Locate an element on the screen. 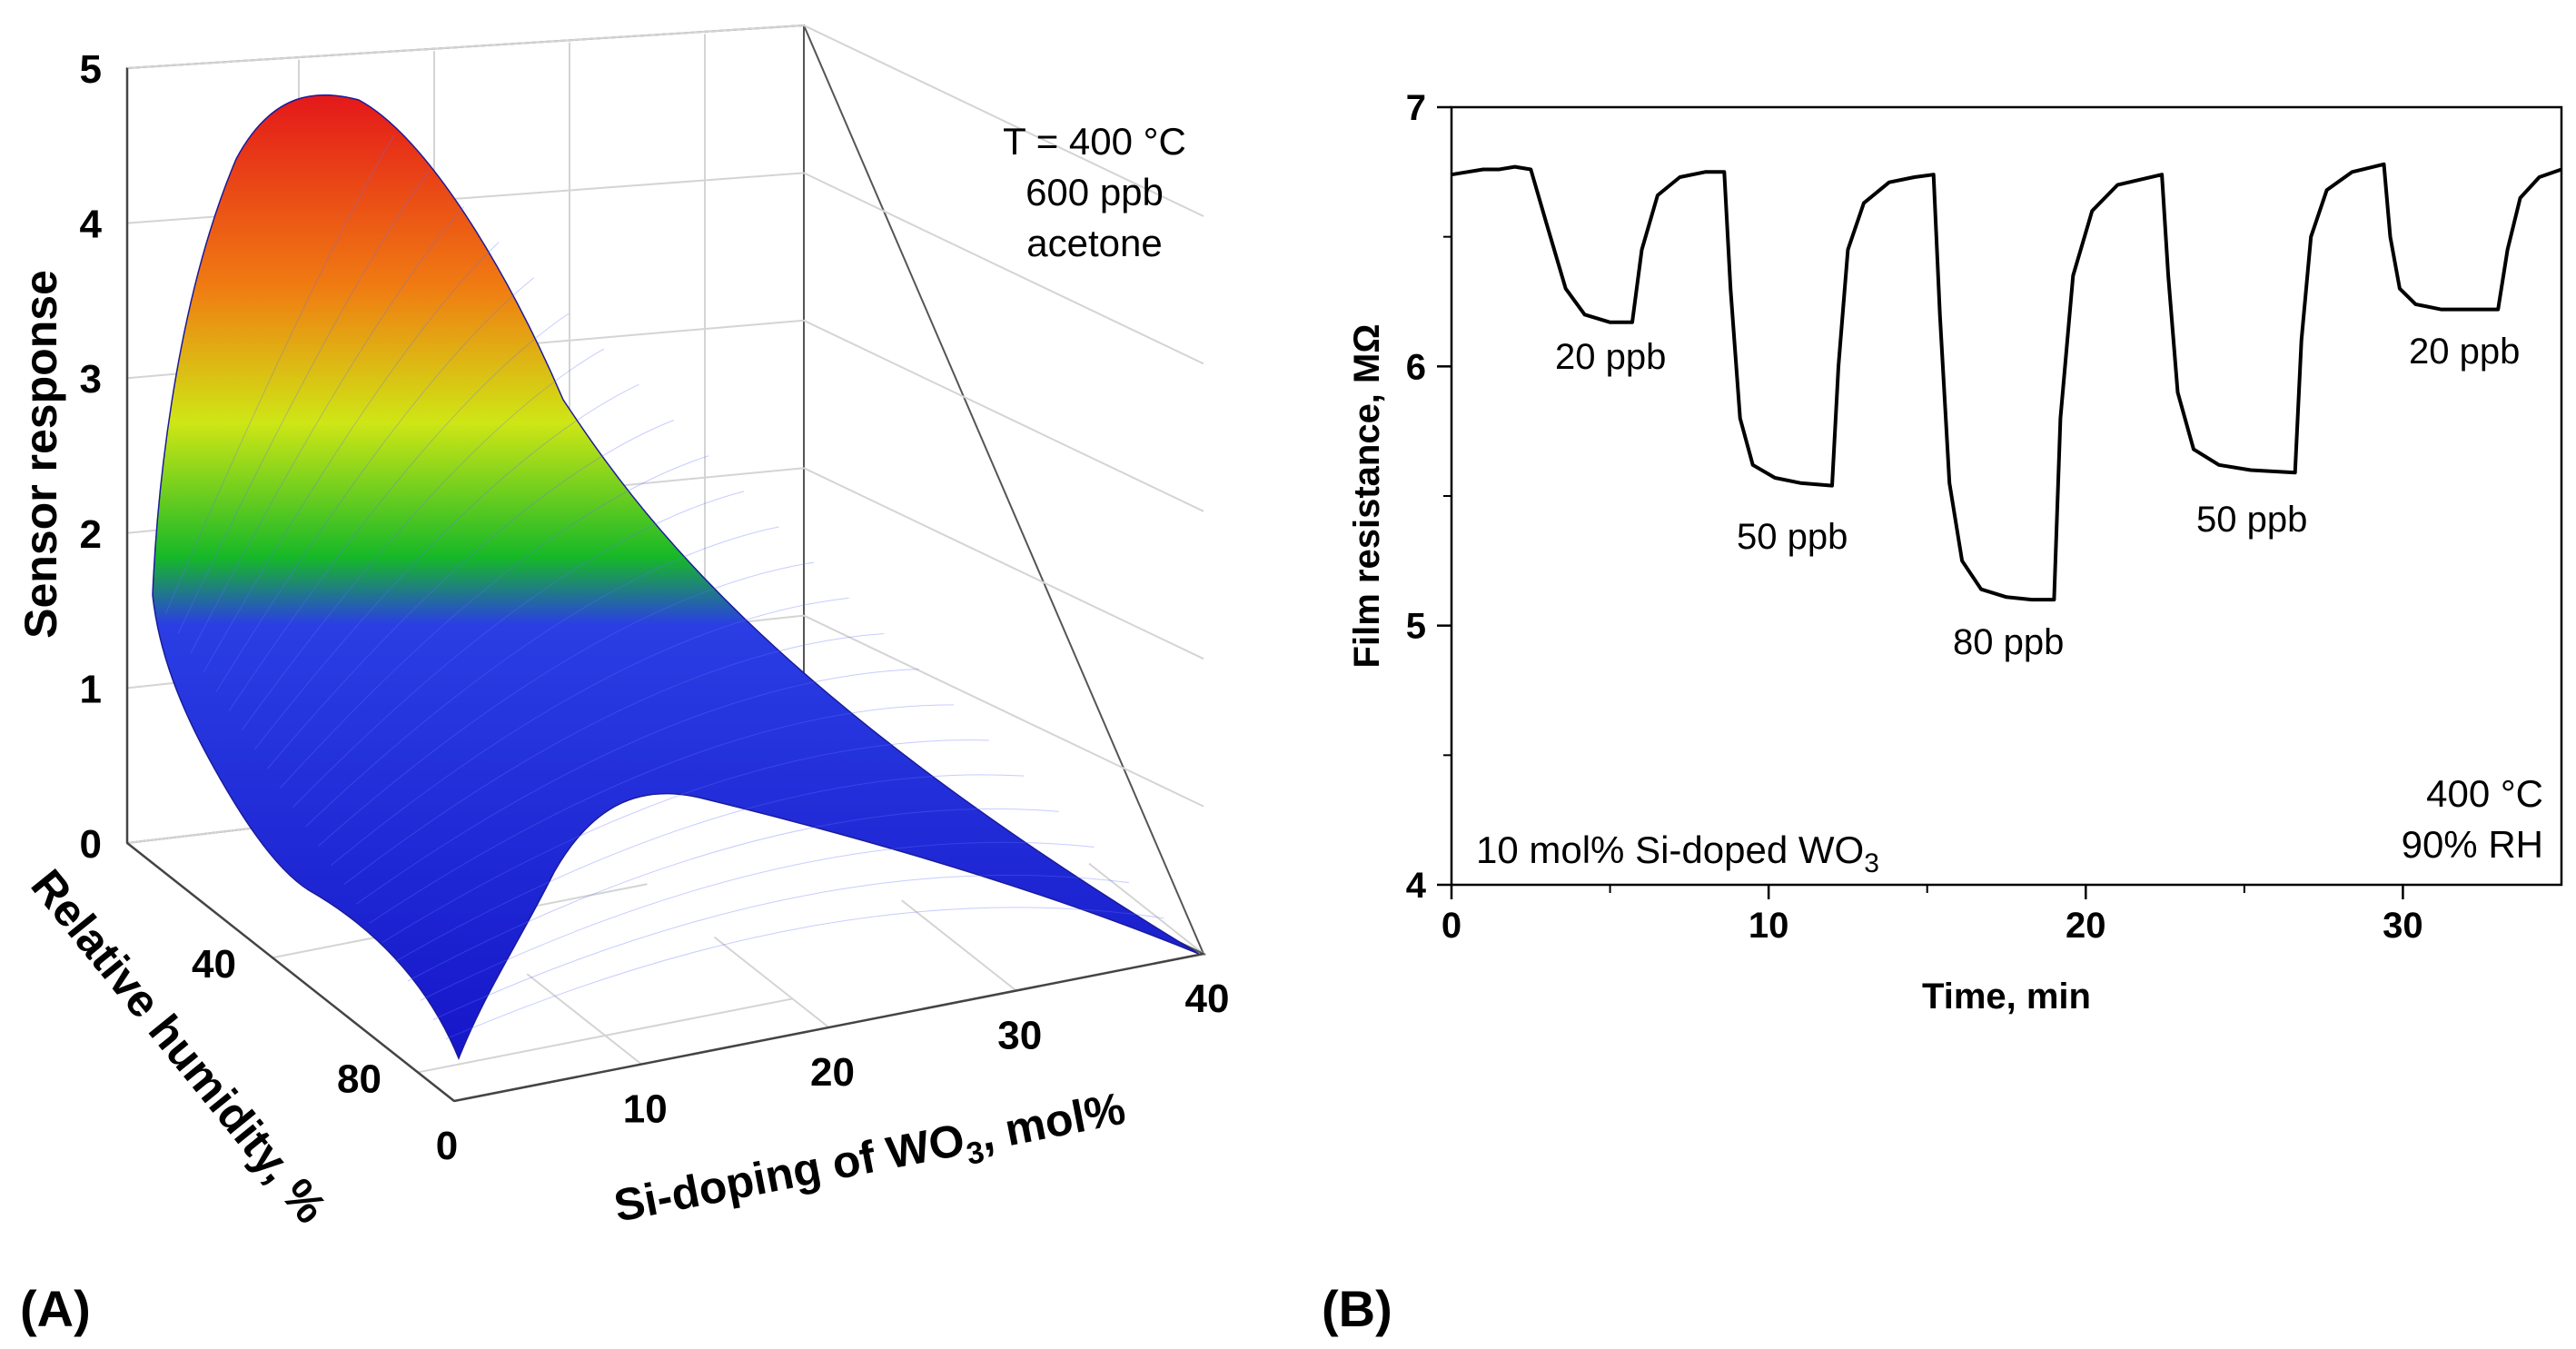 This screenshot has width=2576, height=1349. panel-a-annotation: T = 400 °C 600 ppb acetone is located at coordinates (1094, 192).